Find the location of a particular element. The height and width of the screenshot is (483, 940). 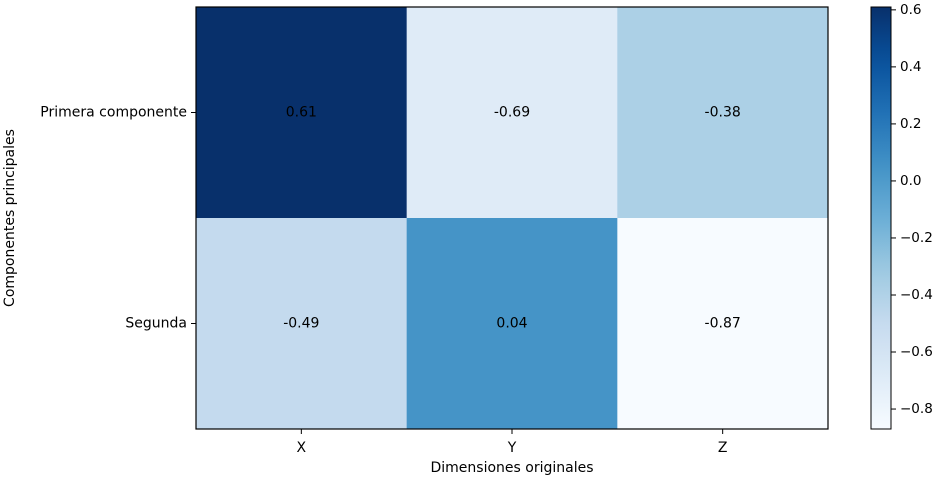

colorbar-tick-label: −0.8 is located at coordinates (916, 409).